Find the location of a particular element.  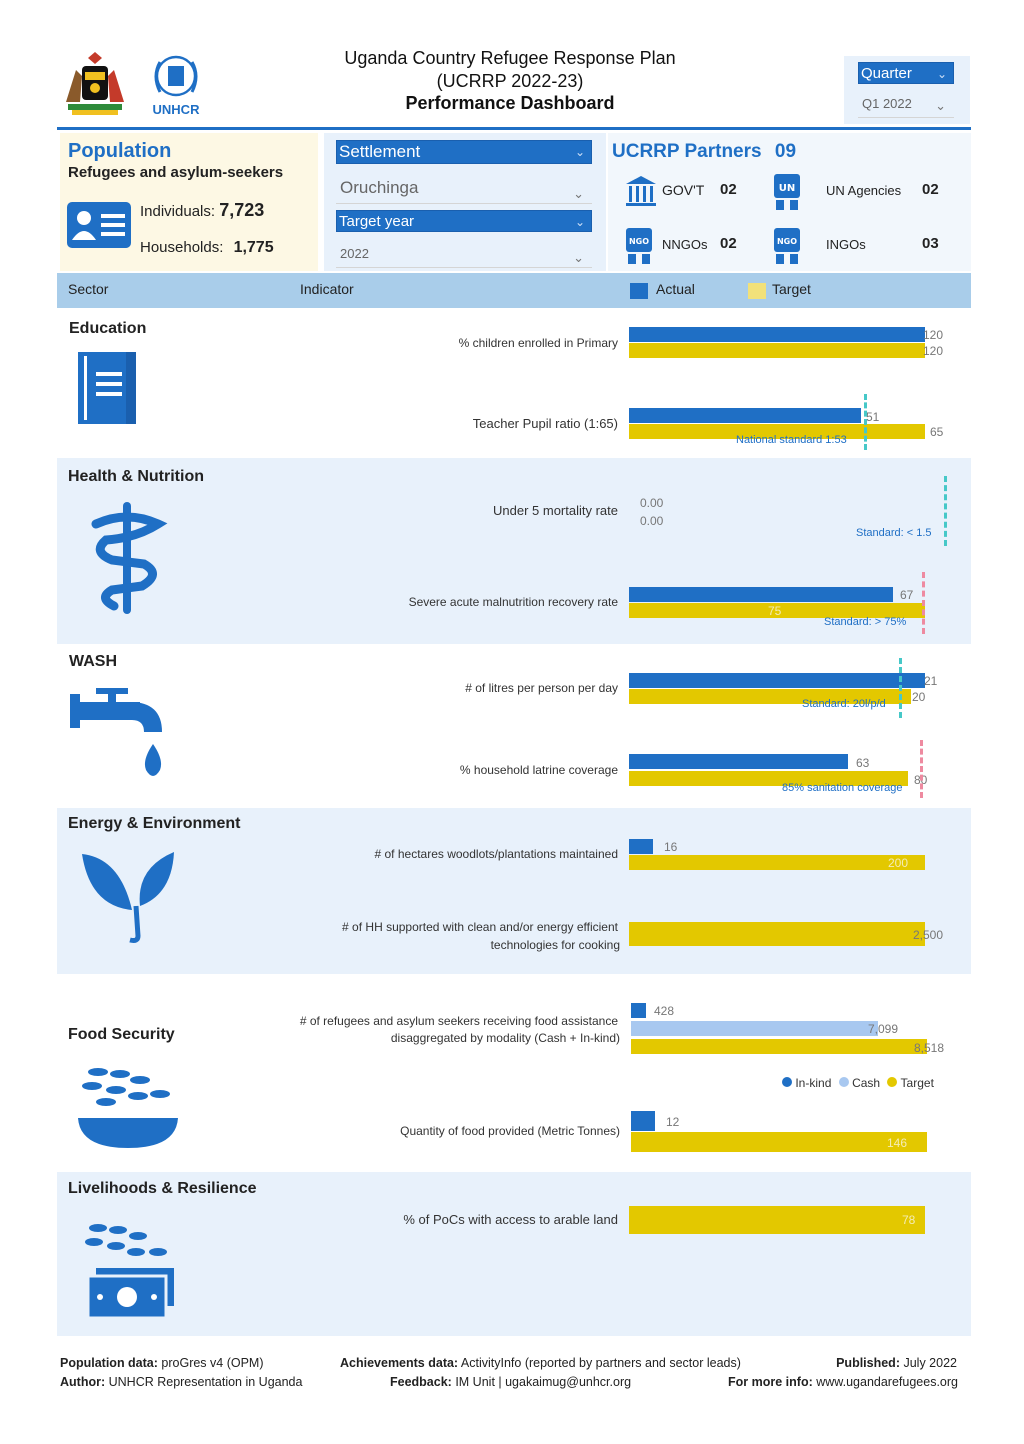

footer-value: proGres v4 (OPM) is located at coordinates (212, 1363).